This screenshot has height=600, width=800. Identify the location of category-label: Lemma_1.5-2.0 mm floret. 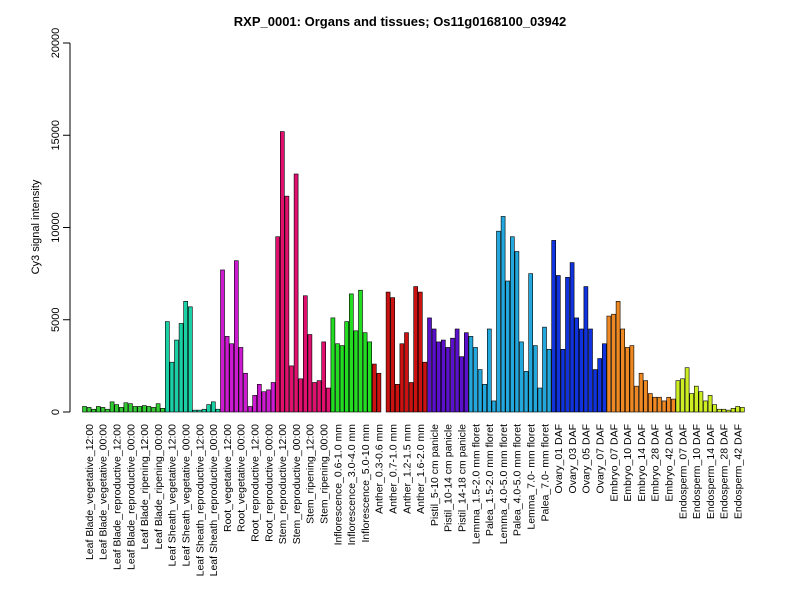
(476, 484).